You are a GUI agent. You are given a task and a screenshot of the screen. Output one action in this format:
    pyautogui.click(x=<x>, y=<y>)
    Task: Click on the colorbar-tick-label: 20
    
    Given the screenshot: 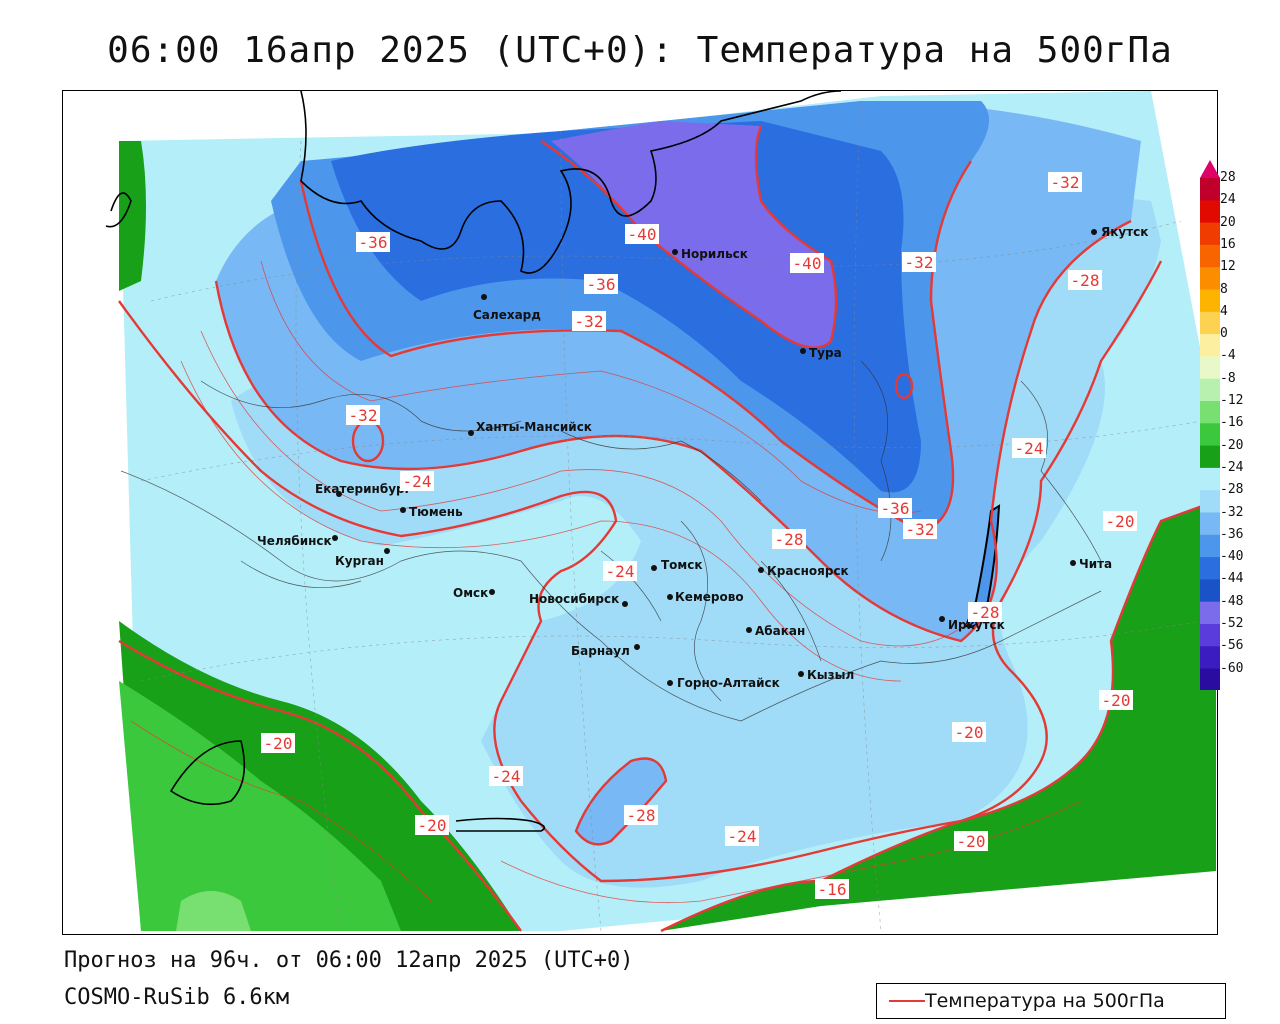 What is the action you would take?
    pyautogui.click(x=1228, y=222)
    